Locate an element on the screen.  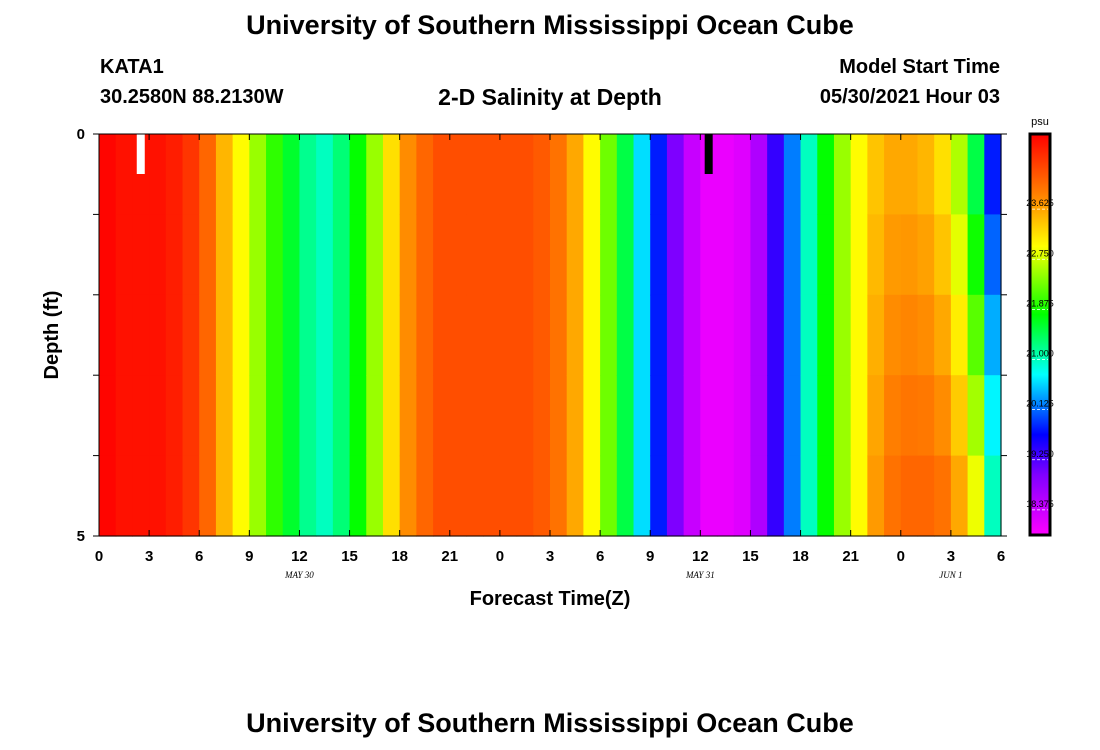
time-markers is located at coordinates (424, 154).